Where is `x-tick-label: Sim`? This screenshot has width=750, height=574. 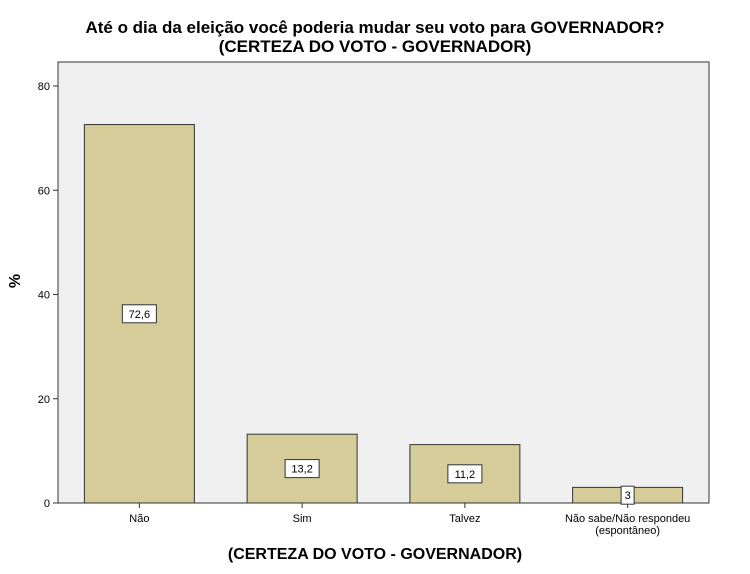
x-tick-label: Sim is located at coordinates (302, 519).